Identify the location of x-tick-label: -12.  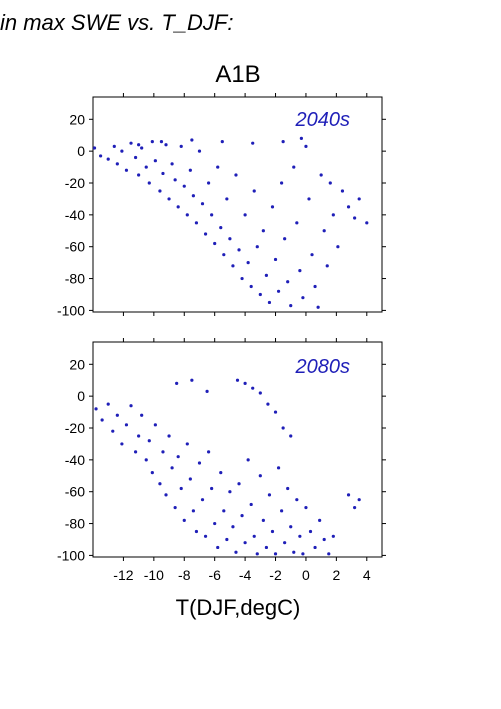
(123, 575).